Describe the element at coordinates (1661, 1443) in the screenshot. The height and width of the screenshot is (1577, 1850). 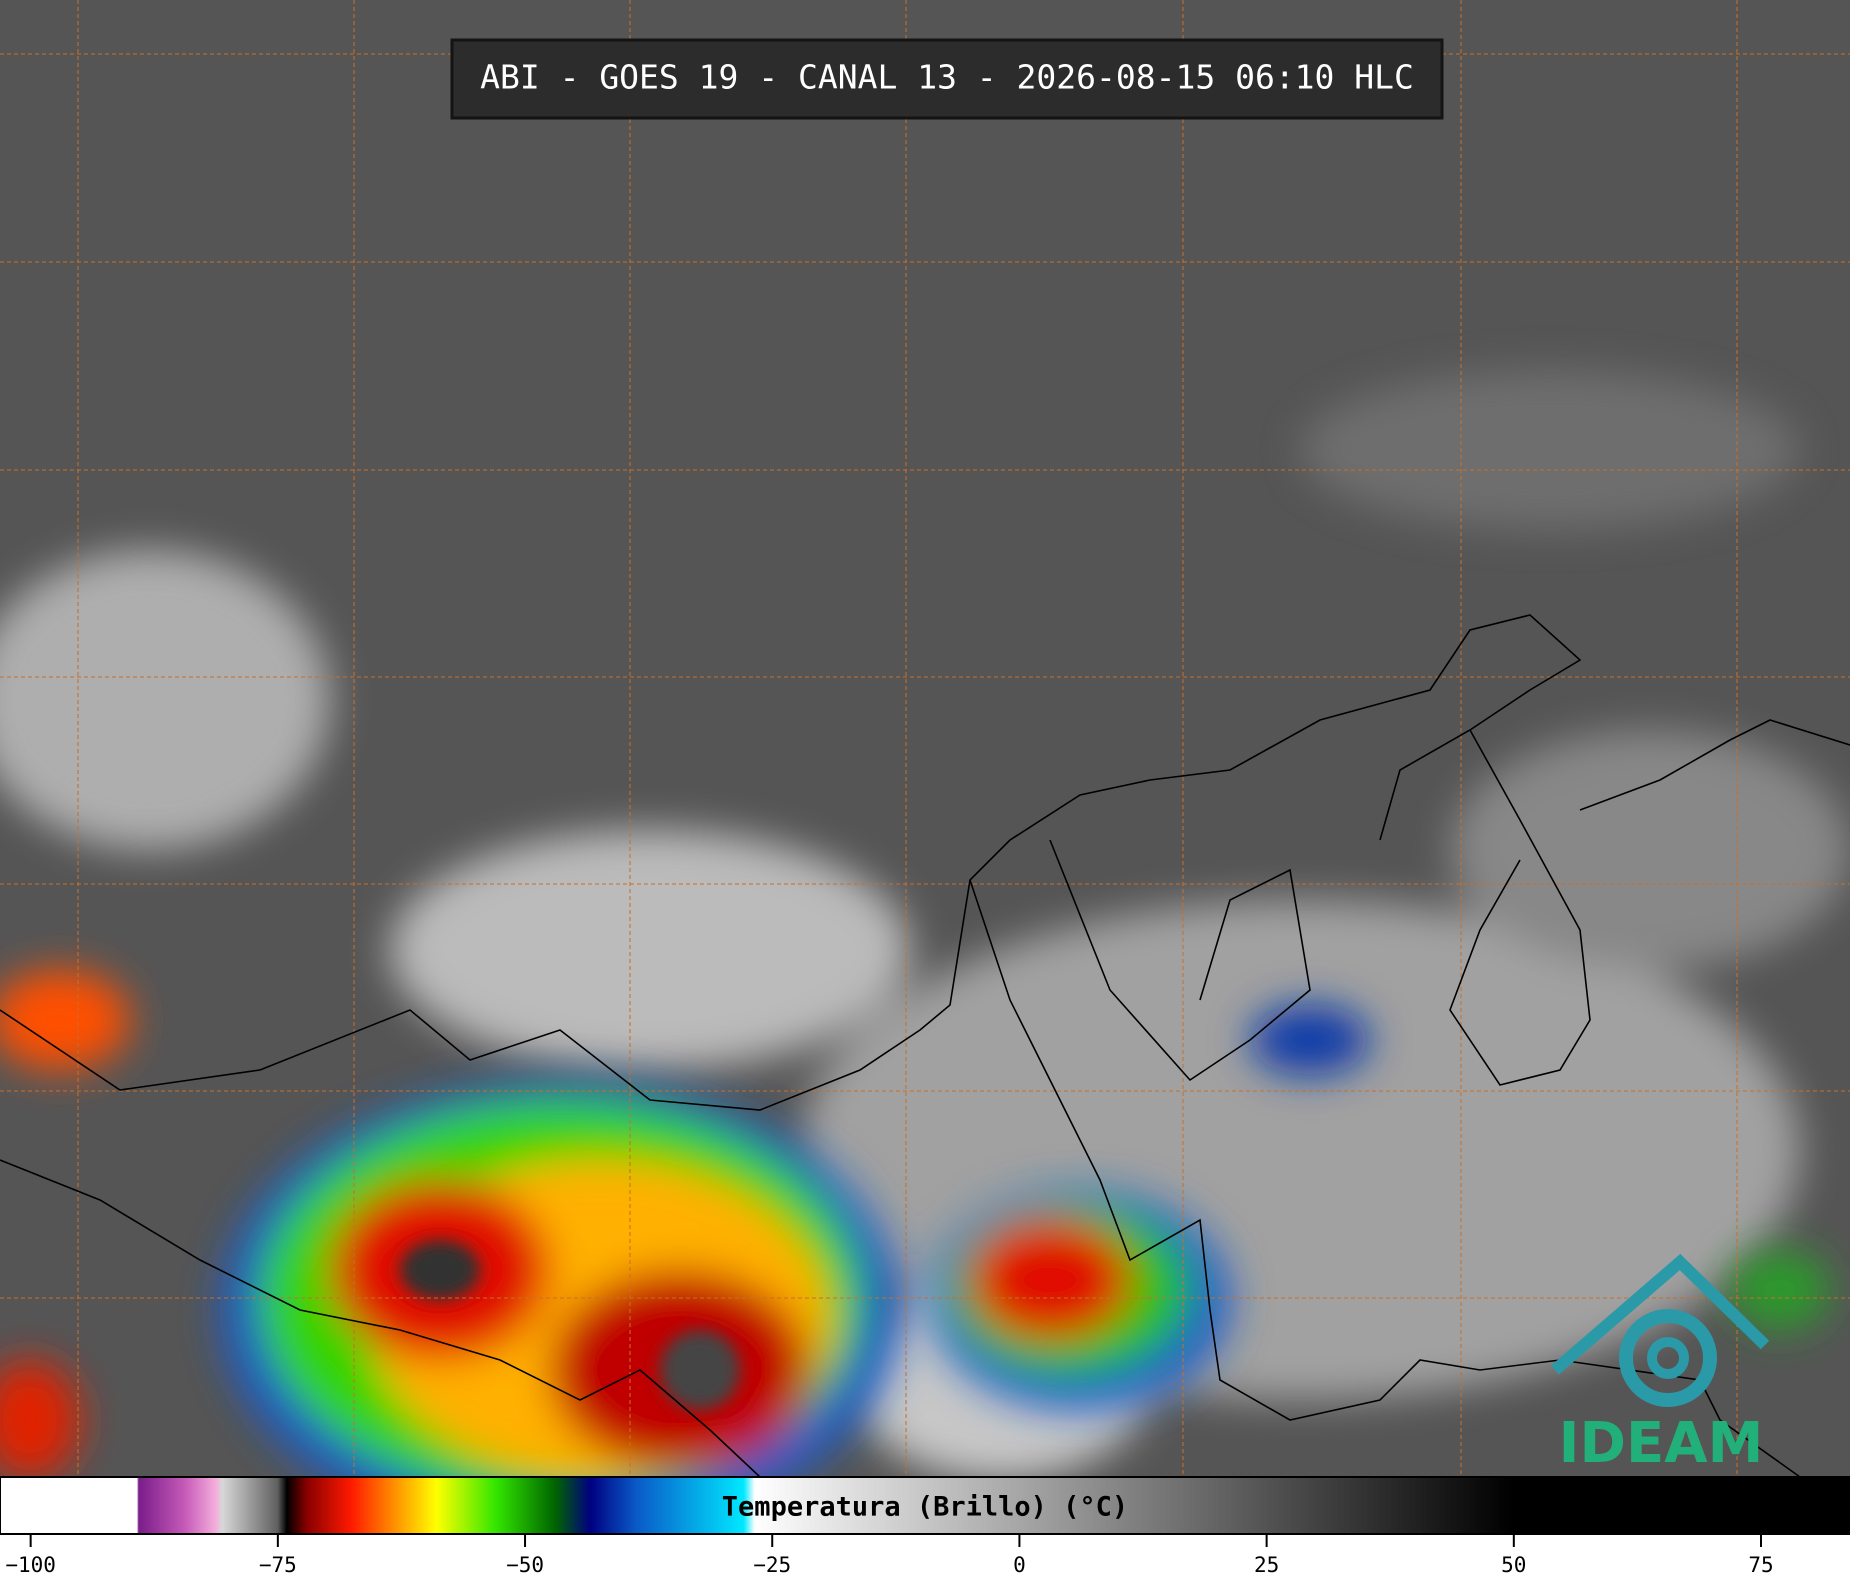
I see `logo-text: IDEAM` at that location.